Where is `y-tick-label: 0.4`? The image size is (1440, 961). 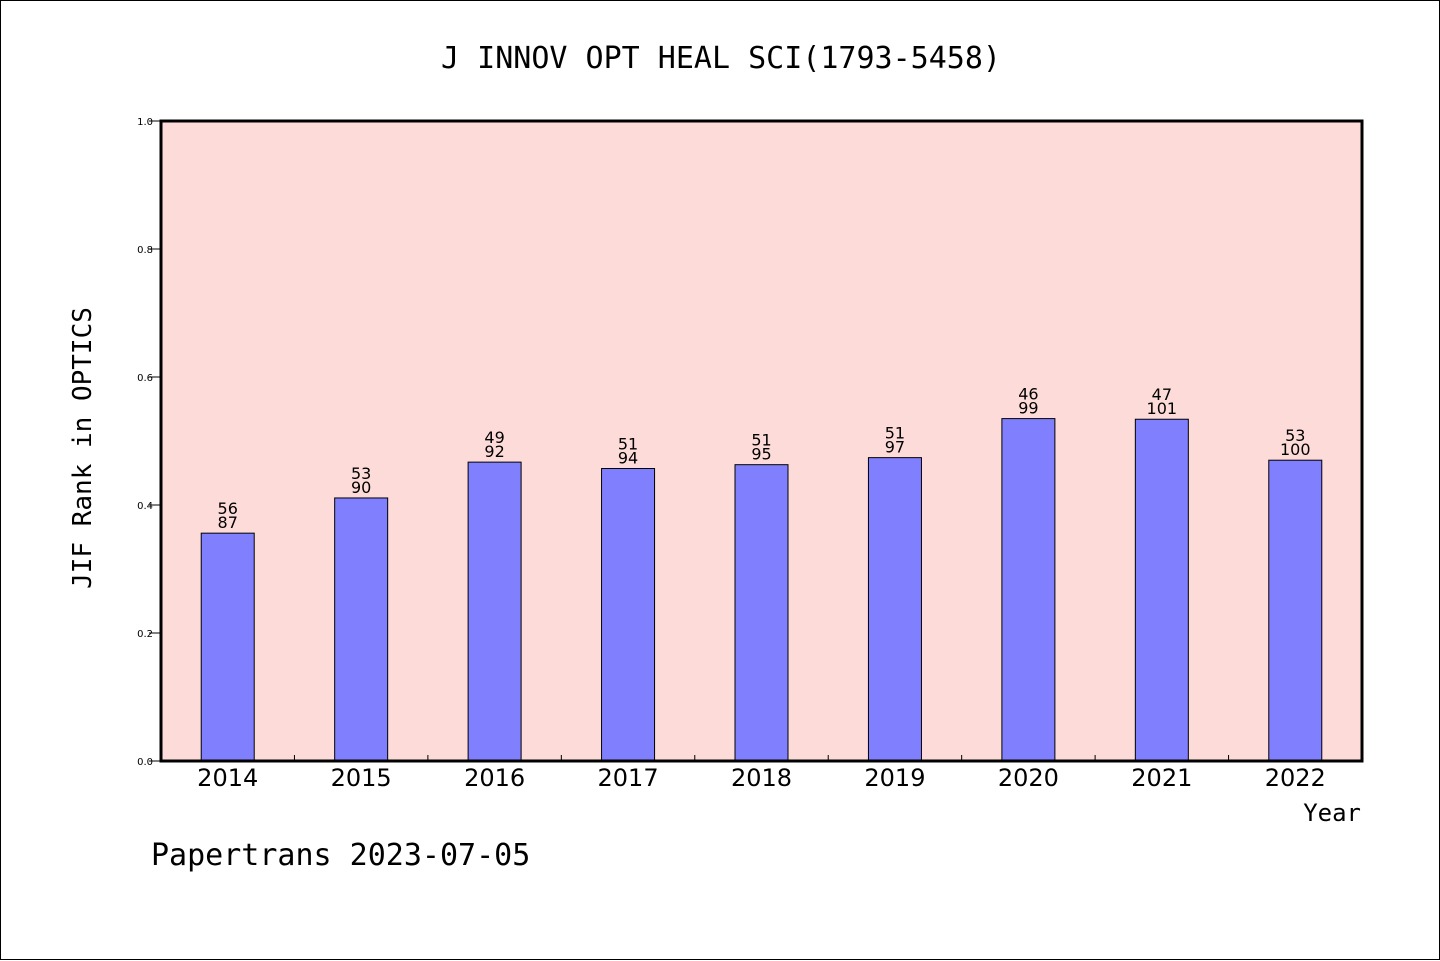
y-tick-label: 0.4 is located at coordinates (145, 506).